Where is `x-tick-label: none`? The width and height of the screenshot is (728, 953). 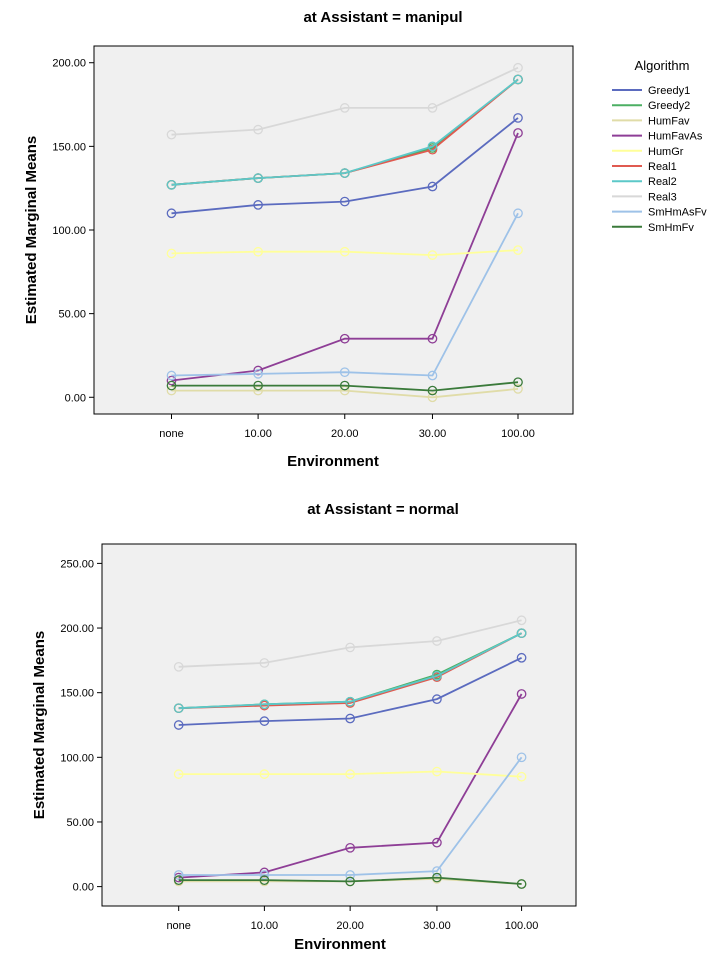 x-tick-label: none is located at coordinates (171, 434).